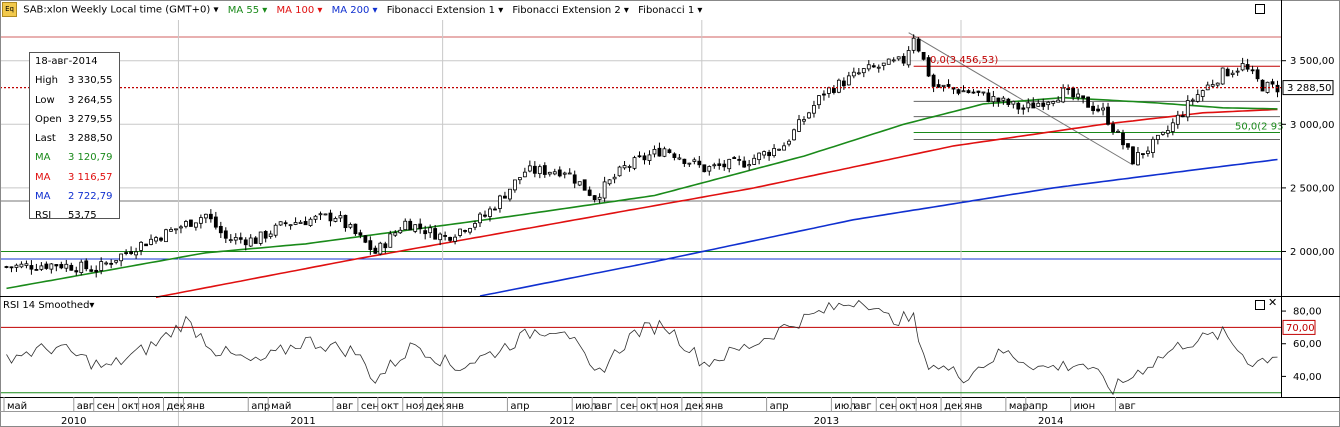 This screenshot has width=1340, height=427. I want to click on fib1-legend: Fibonacci 1 ▾, so click(670, 10).